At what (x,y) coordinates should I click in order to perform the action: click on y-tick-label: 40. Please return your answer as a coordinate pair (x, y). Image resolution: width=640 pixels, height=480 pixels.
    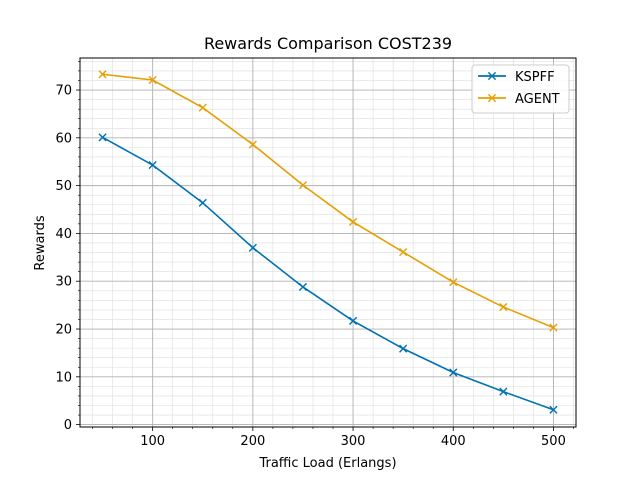
    Looking at the image, I should click on (63, 234).